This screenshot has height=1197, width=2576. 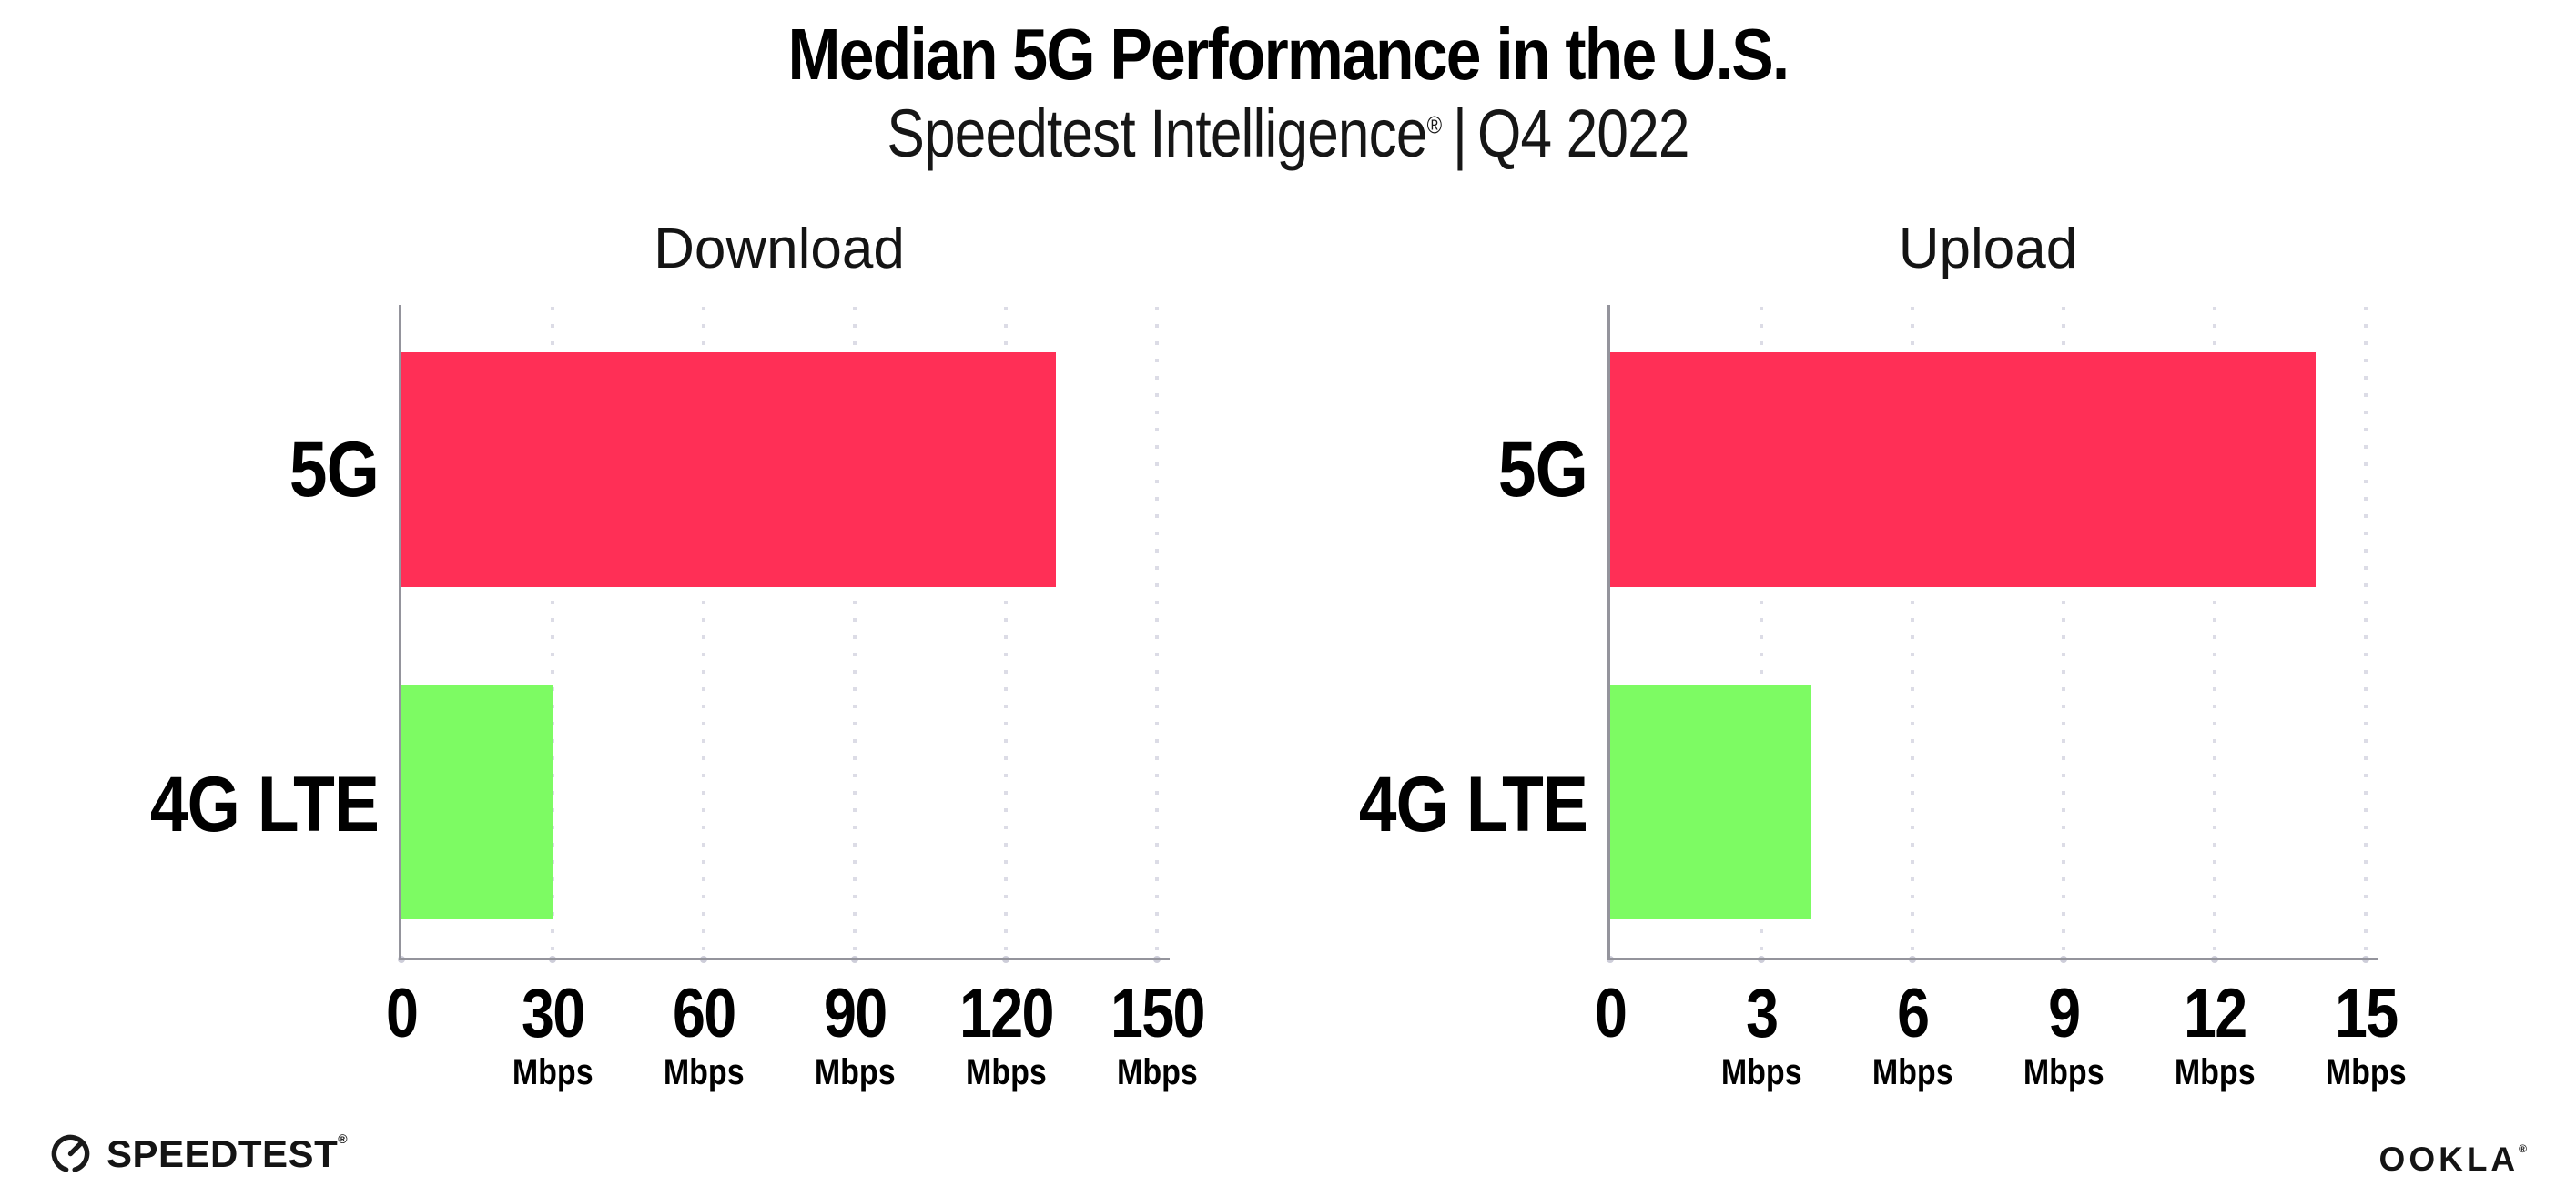 I want to click on bar-4glte-upload, so click(x=1711, y=802).